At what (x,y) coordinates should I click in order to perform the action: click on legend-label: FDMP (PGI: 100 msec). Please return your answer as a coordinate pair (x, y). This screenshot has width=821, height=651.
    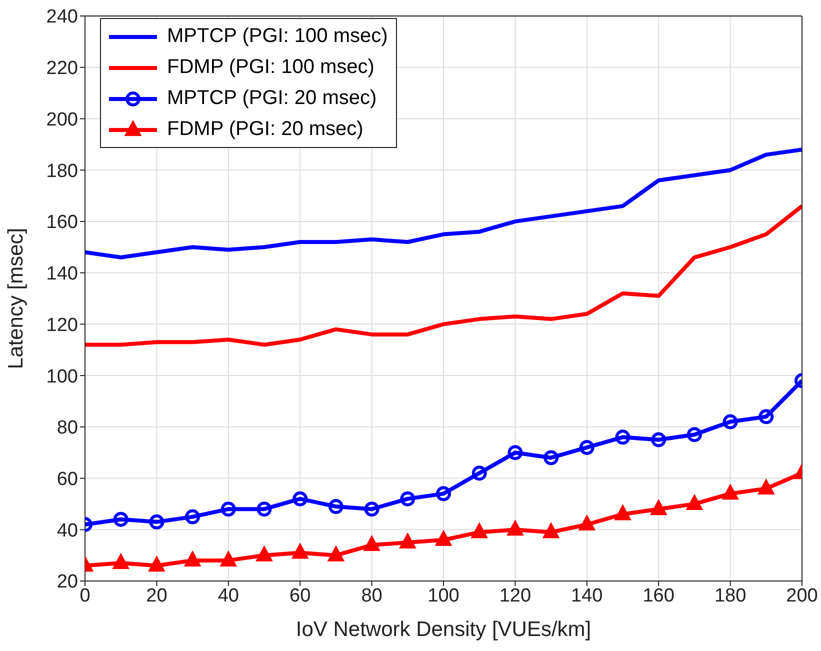
    Looking at the image, I should click on (270, 67).